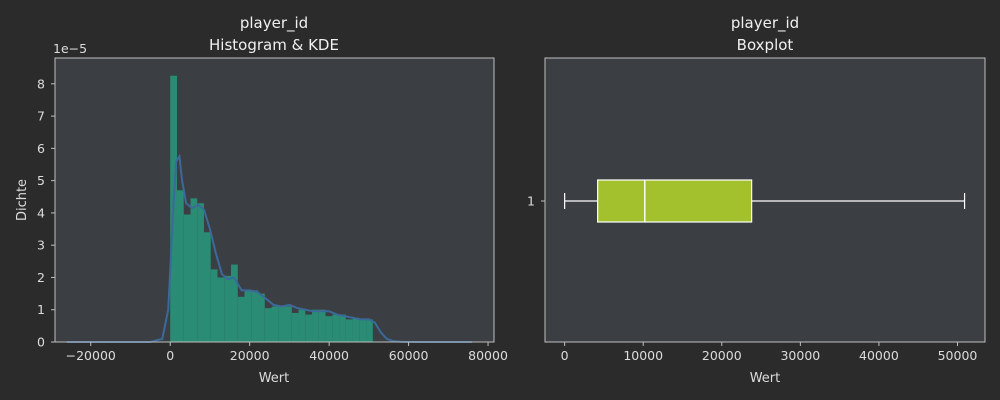 Image resolution: width=1000 pixels, height=400 pixels. Describe the element at coordinates (41, 342) in the screenshot. I see `y-tick-label: 0` at that location.